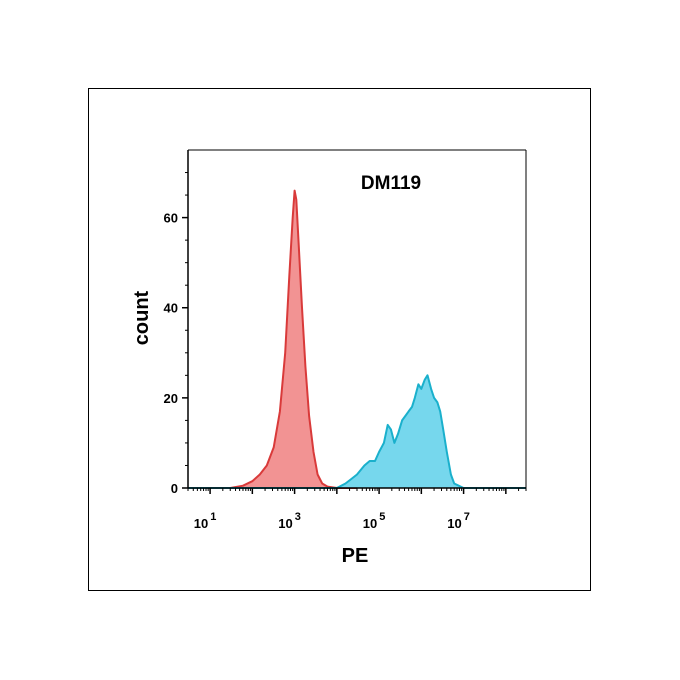 The width and height of the screenshot is (680, 680). Describe the element at coordinates (289, 521) in the screenshot. I see `x-tick-label: 10 3` at that location.